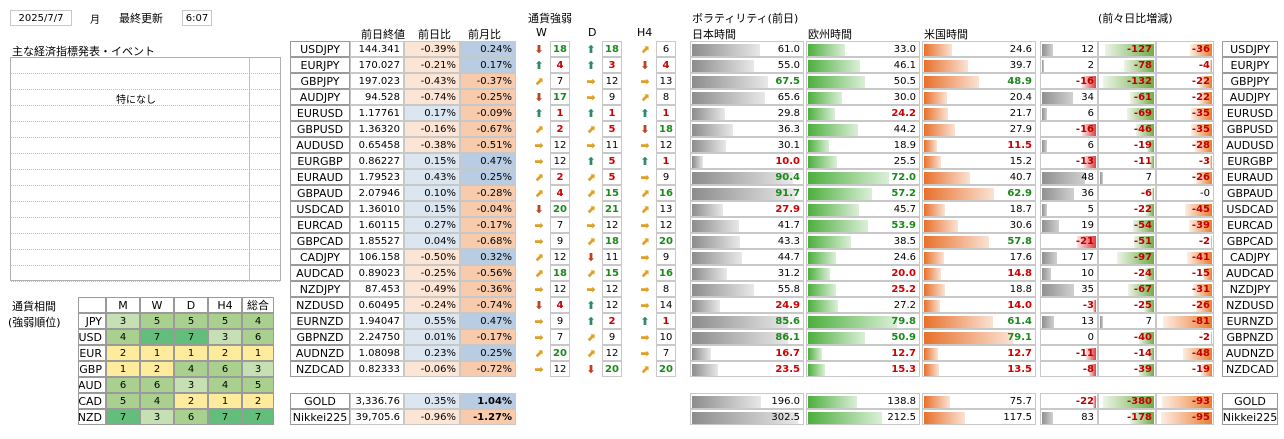 This screenshot has height=439, width=1284. I want to click on pair-name: AUDNZD, so click(320, 353).